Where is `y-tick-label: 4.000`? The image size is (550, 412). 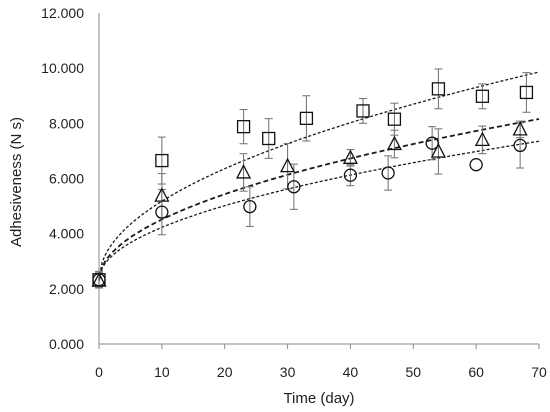 y-tick-label: 4.000 is located at coordinates (66, 234).